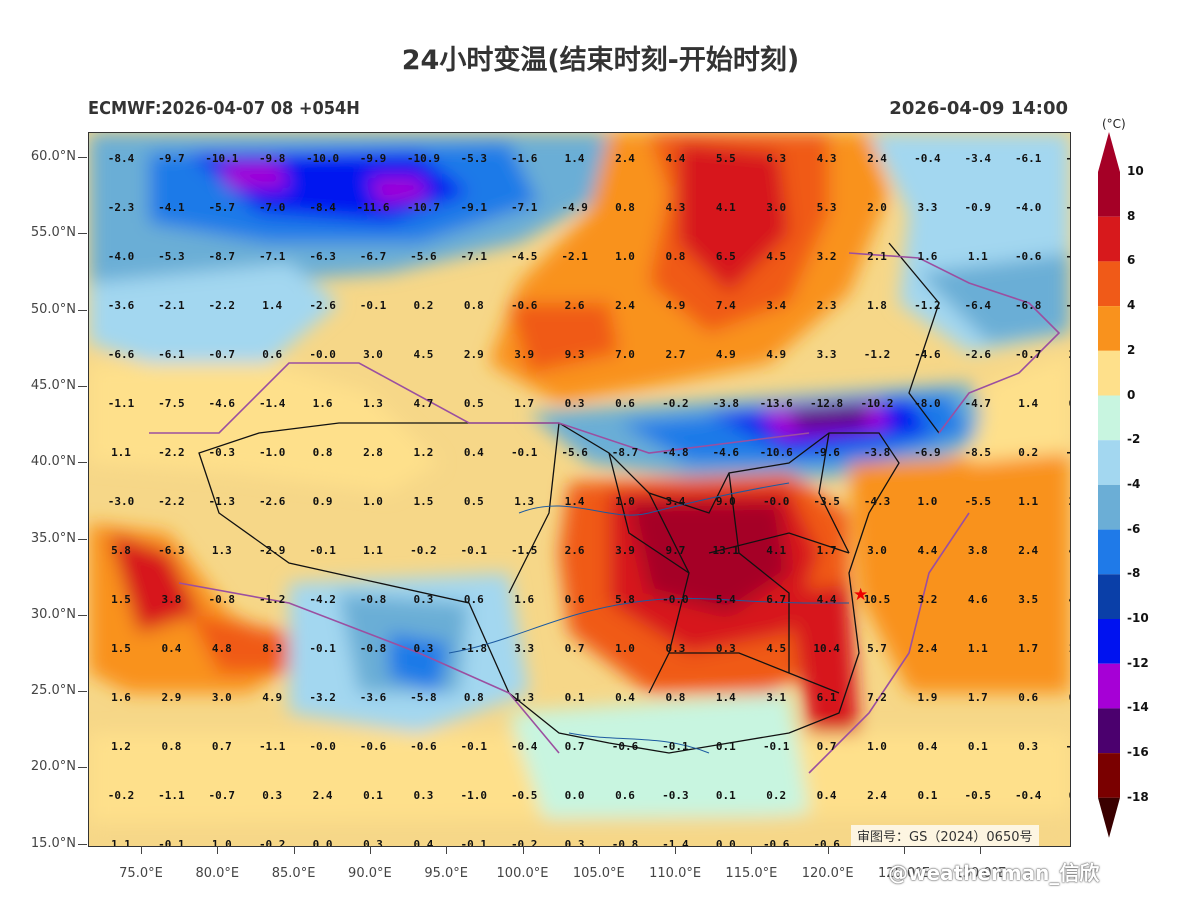 This screenshot has height=900, width=1201. What do you see at coordinates (826, 207) in the screenshot?
I see `grid-value: 5.3` at bounding box center [826, 207].